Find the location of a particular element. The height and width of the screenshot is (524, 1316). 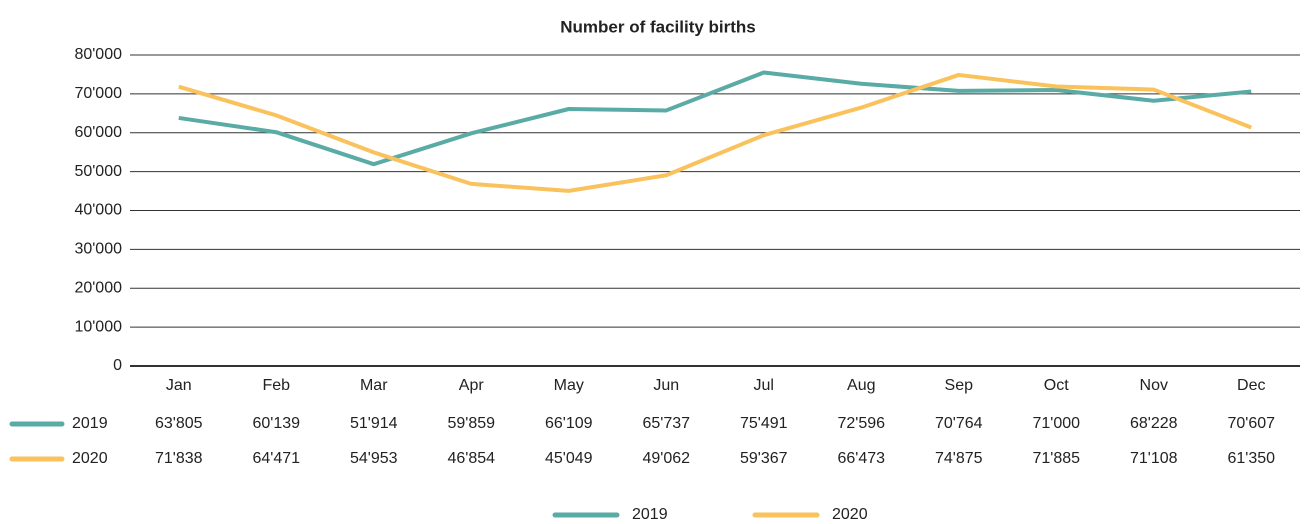

legend-label: 2020 is located at coordinates (850, 514).